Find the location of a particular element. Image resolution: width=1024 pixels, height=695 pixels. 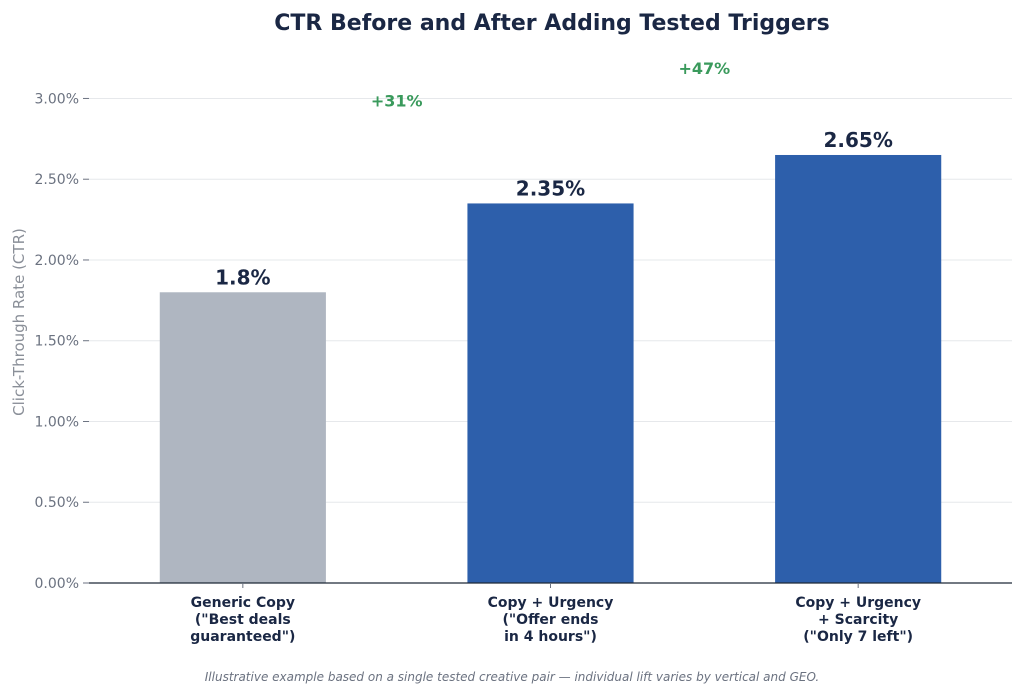

x-tick-label: Copy + Urgency + Scarcity ("Only 7 left") is located at coordinates (858, 620).